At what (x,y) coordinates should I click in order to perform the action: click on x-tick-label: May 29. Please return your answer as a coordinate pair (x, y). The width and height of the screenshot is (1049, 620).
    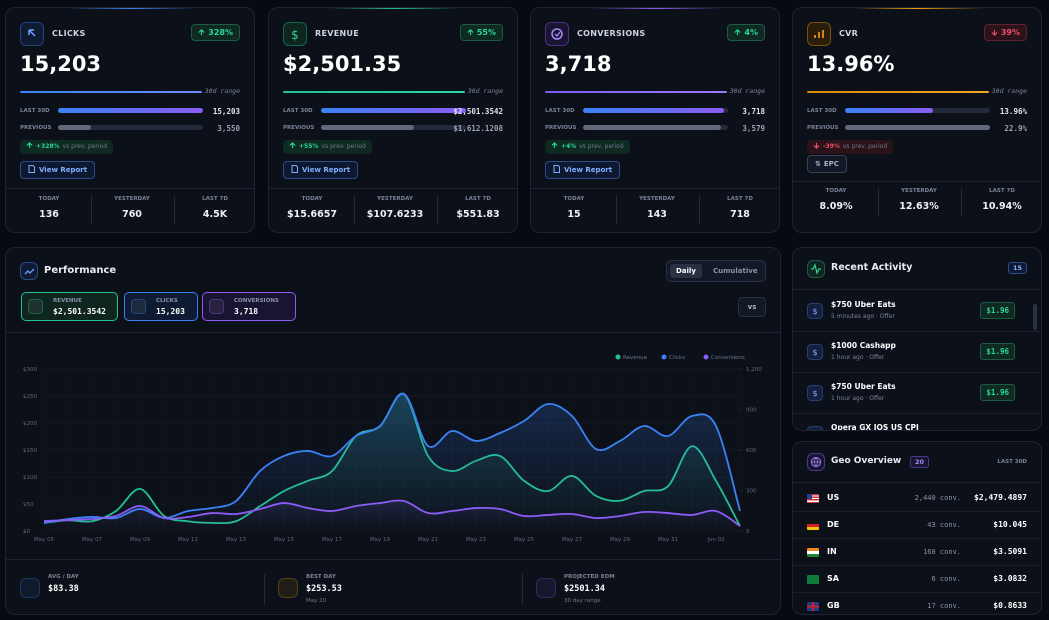
    Looking at the image, I should click on (620, 540).